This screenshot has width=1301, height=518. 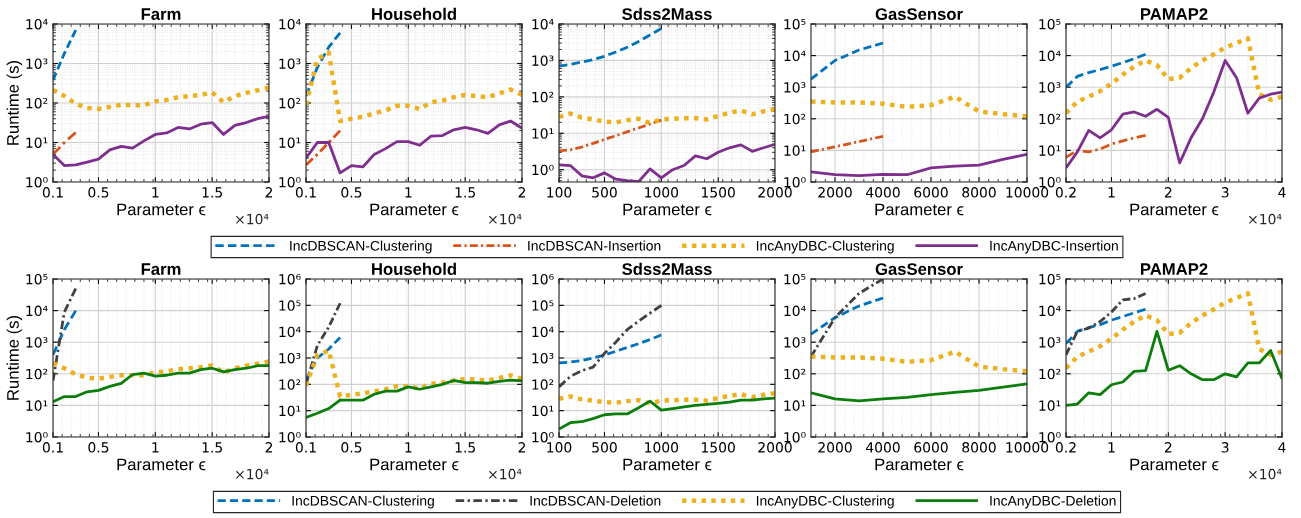 I want to click on x-tick-label: 4000, so click(x=883, y=192).